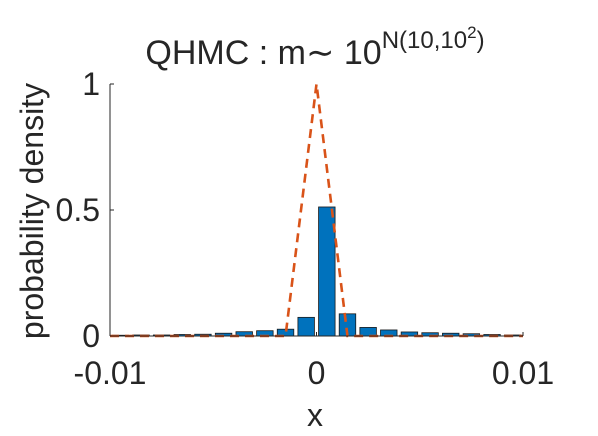 The image size is (598, 436). What do you see at coordinates (523, 373) in the screenshot?
I see `x-tick-label: 0.01` at bounding box center [523, 373].